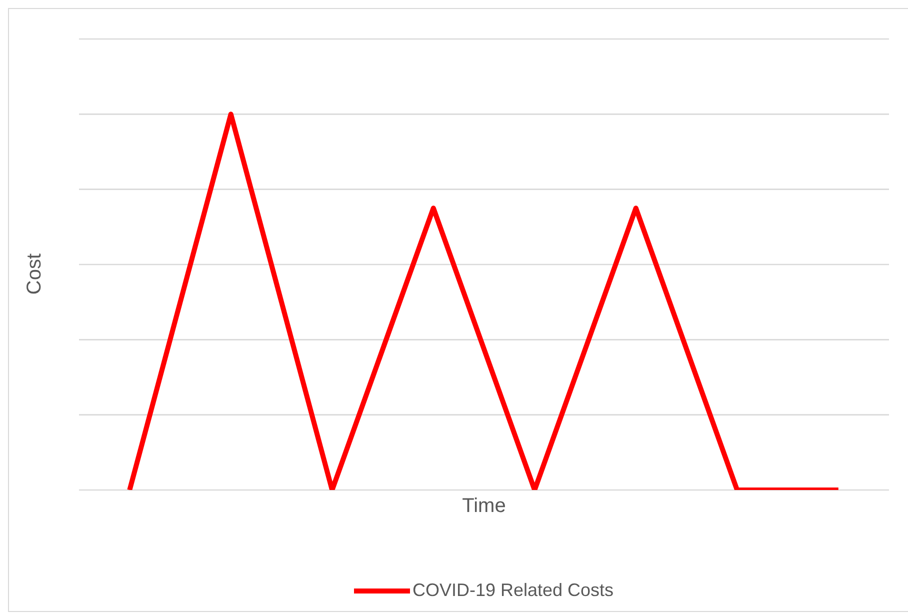  I want to click on legend-label: COVID-19 Related Costs, so click(513, 590).